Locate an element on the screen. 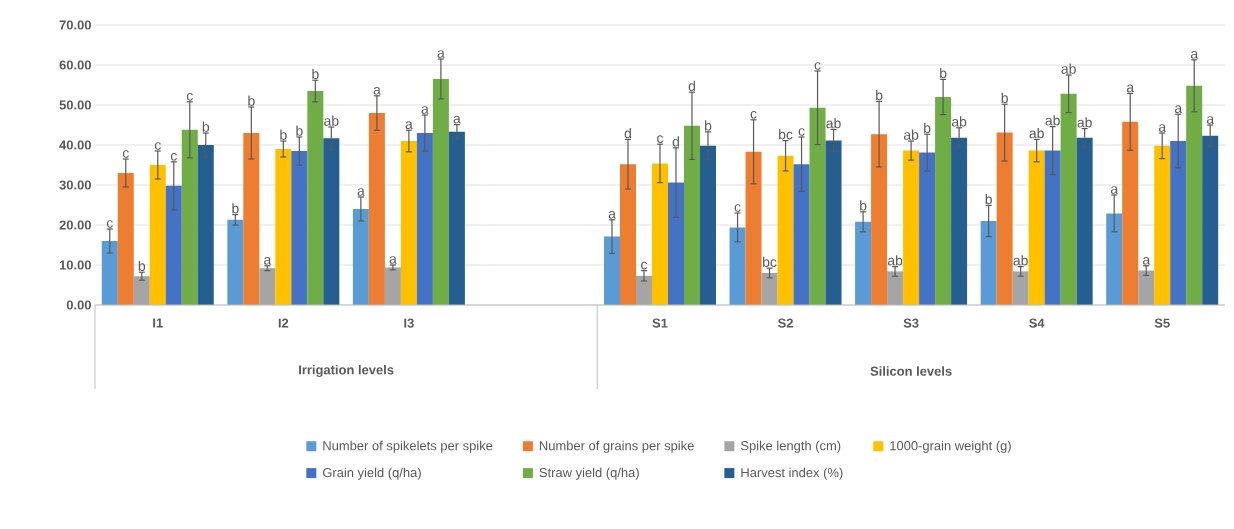 The image size is (1234, 529). legend-label: Spike length (cm) is located at coordinates (790, 446).